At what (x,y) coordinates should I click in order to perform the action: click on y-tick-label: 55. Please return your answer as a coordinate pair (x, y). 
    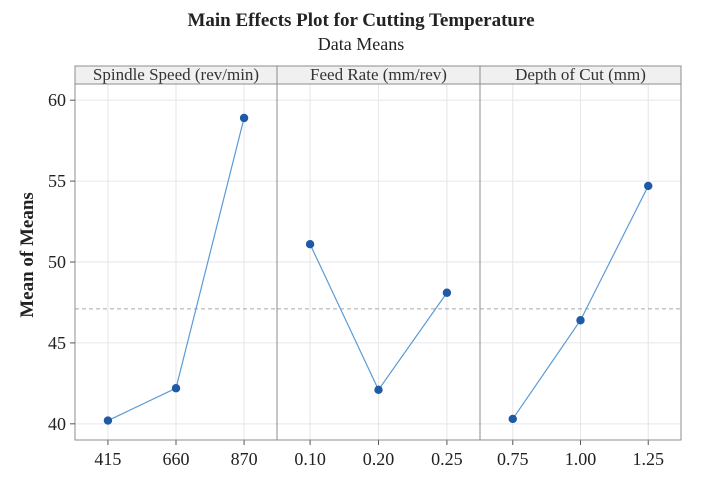
    Looking at the image, I should click on (57, 181).